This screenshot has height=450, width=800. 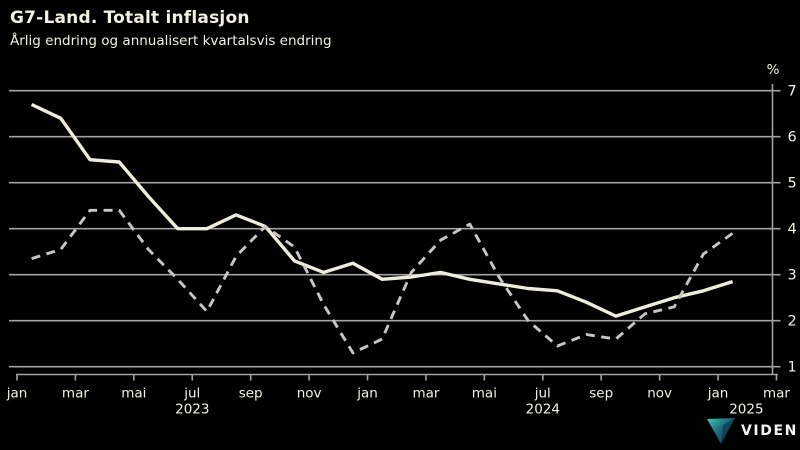 I want to click on y-axis-tick-label: 1, so click(x=792, y=368).